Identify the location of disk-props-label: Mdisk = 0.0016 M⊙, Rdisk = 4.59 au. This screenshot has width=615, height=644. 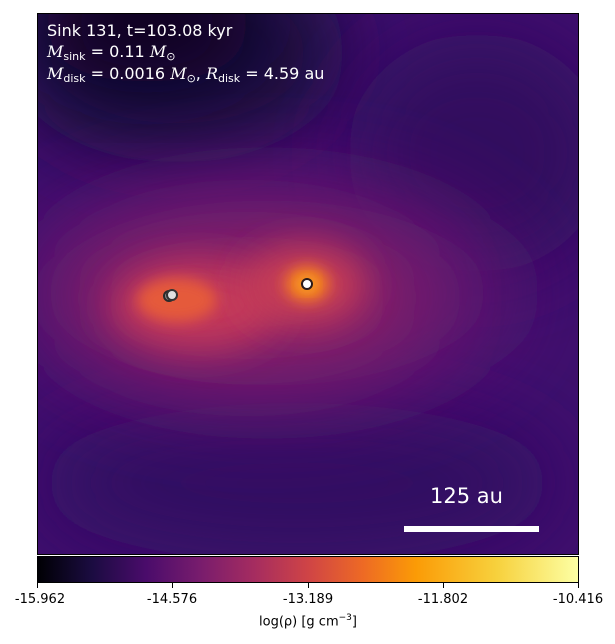
(186, 74).